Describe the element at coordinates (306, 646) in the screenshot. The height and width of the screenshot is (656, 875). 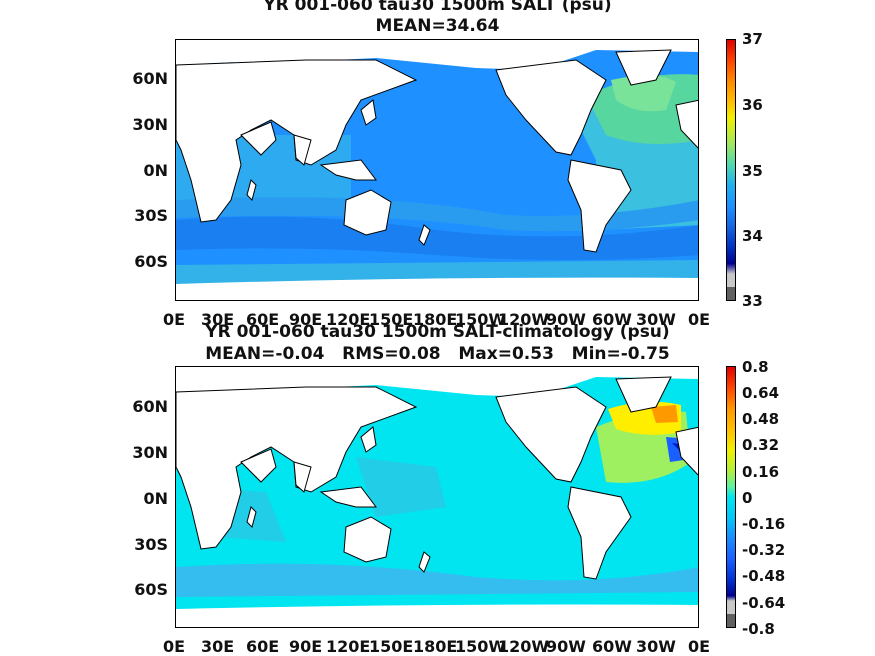
I see `panel2-lon-tick-3: 90E` at that location.